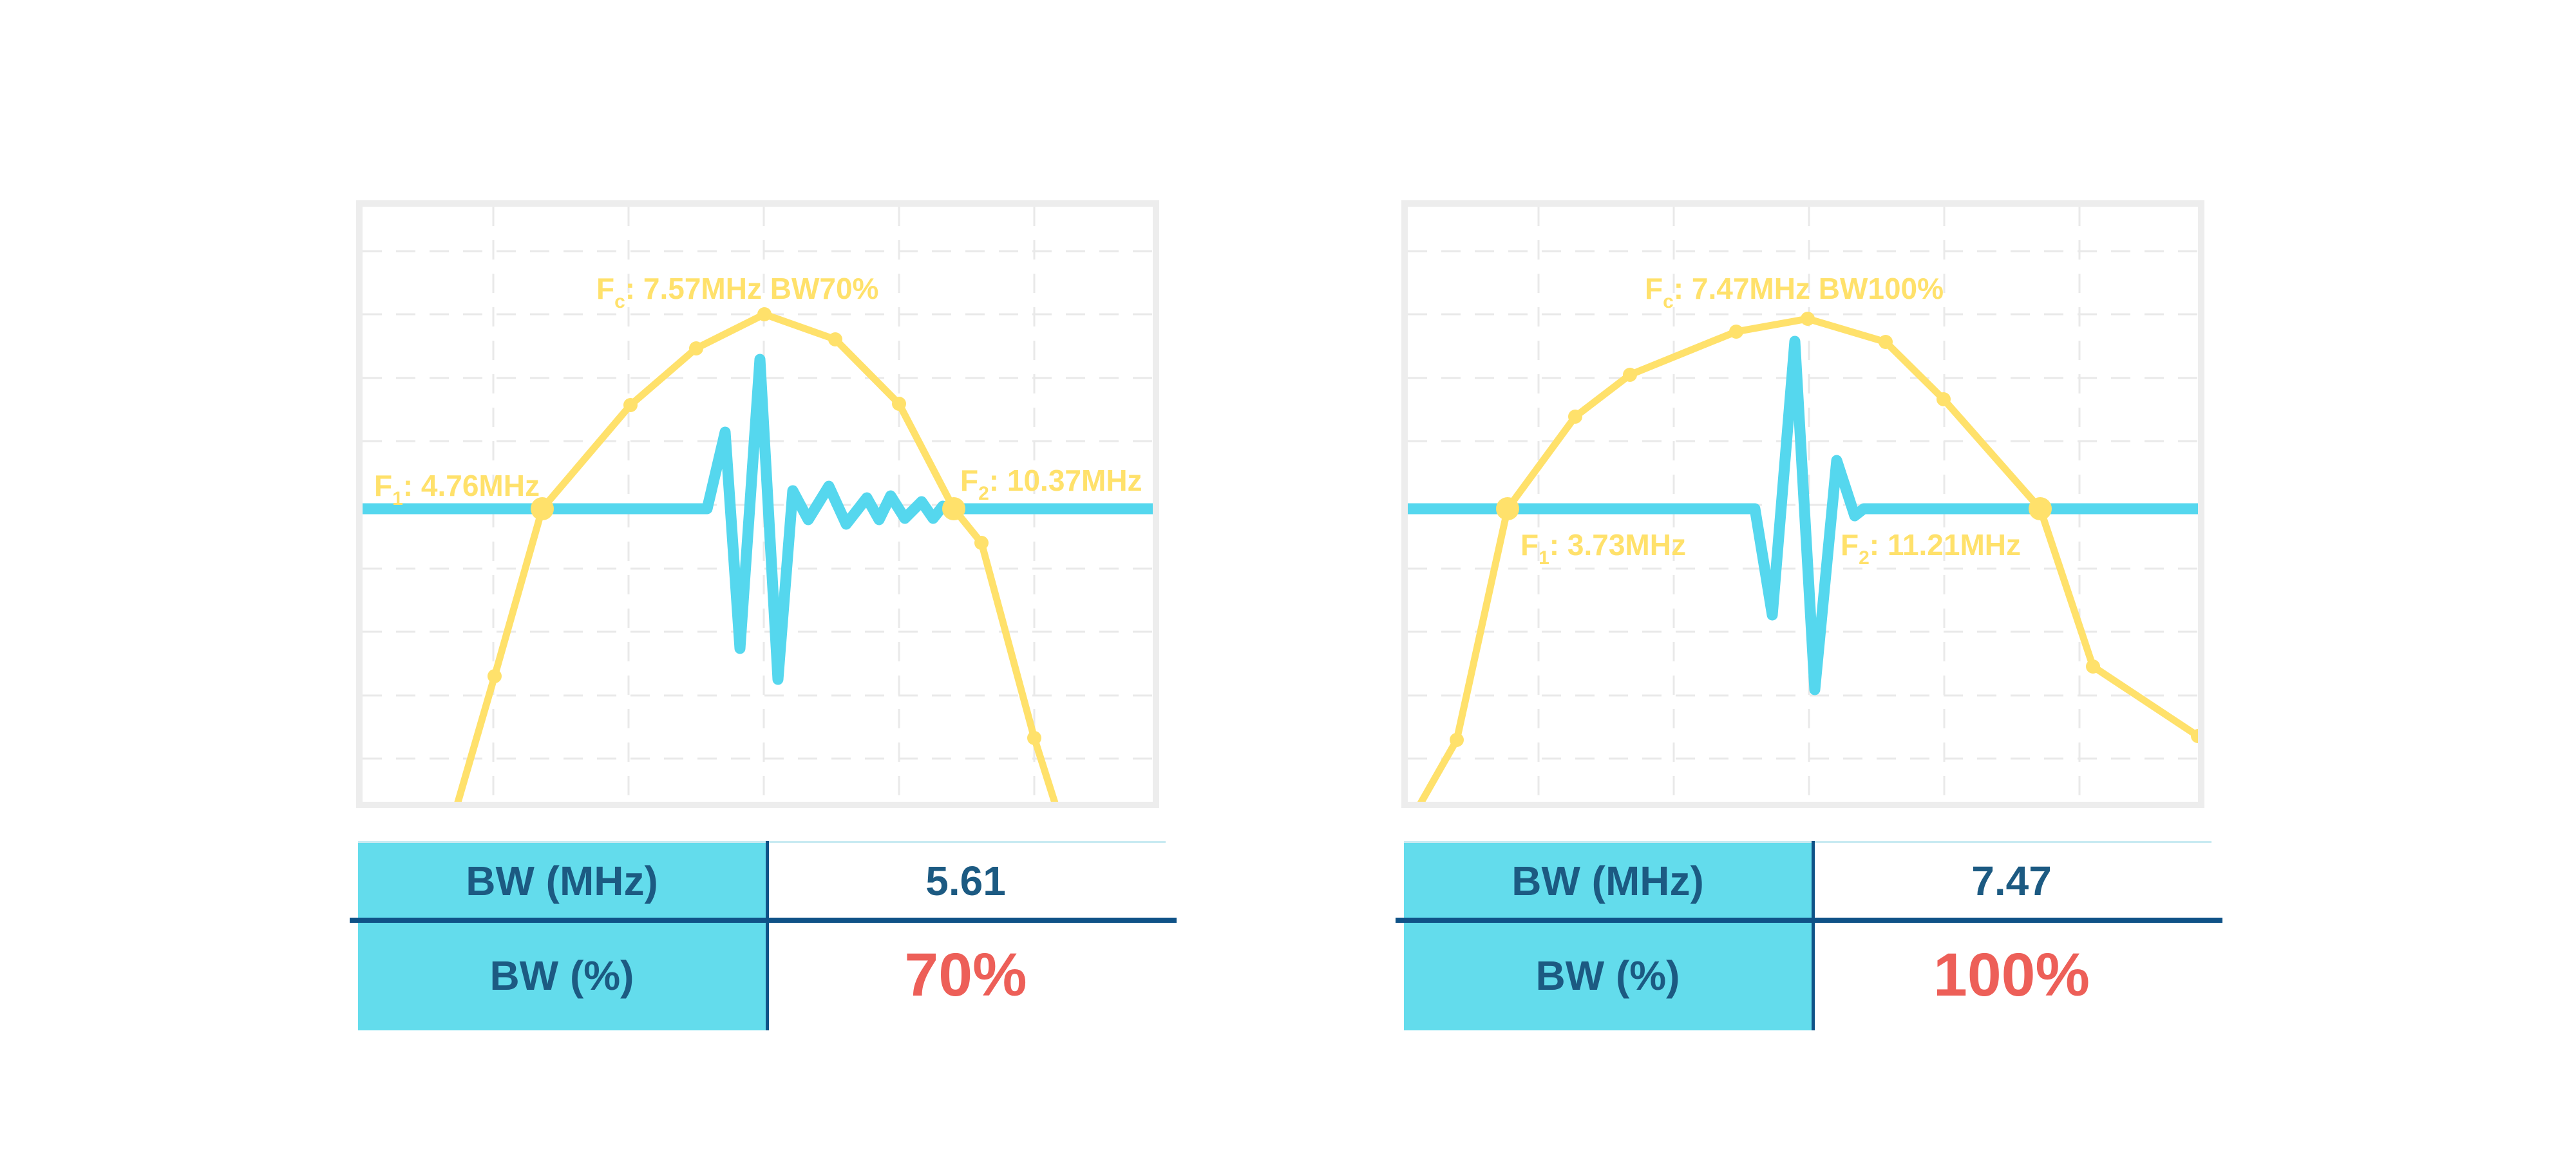 The image size is (2576, 1154). What do you see at coordinates (752, 288) in the screenshot?
I see `fc-text: : 7.57MHz BW70%` at bounding box center [752, 288].